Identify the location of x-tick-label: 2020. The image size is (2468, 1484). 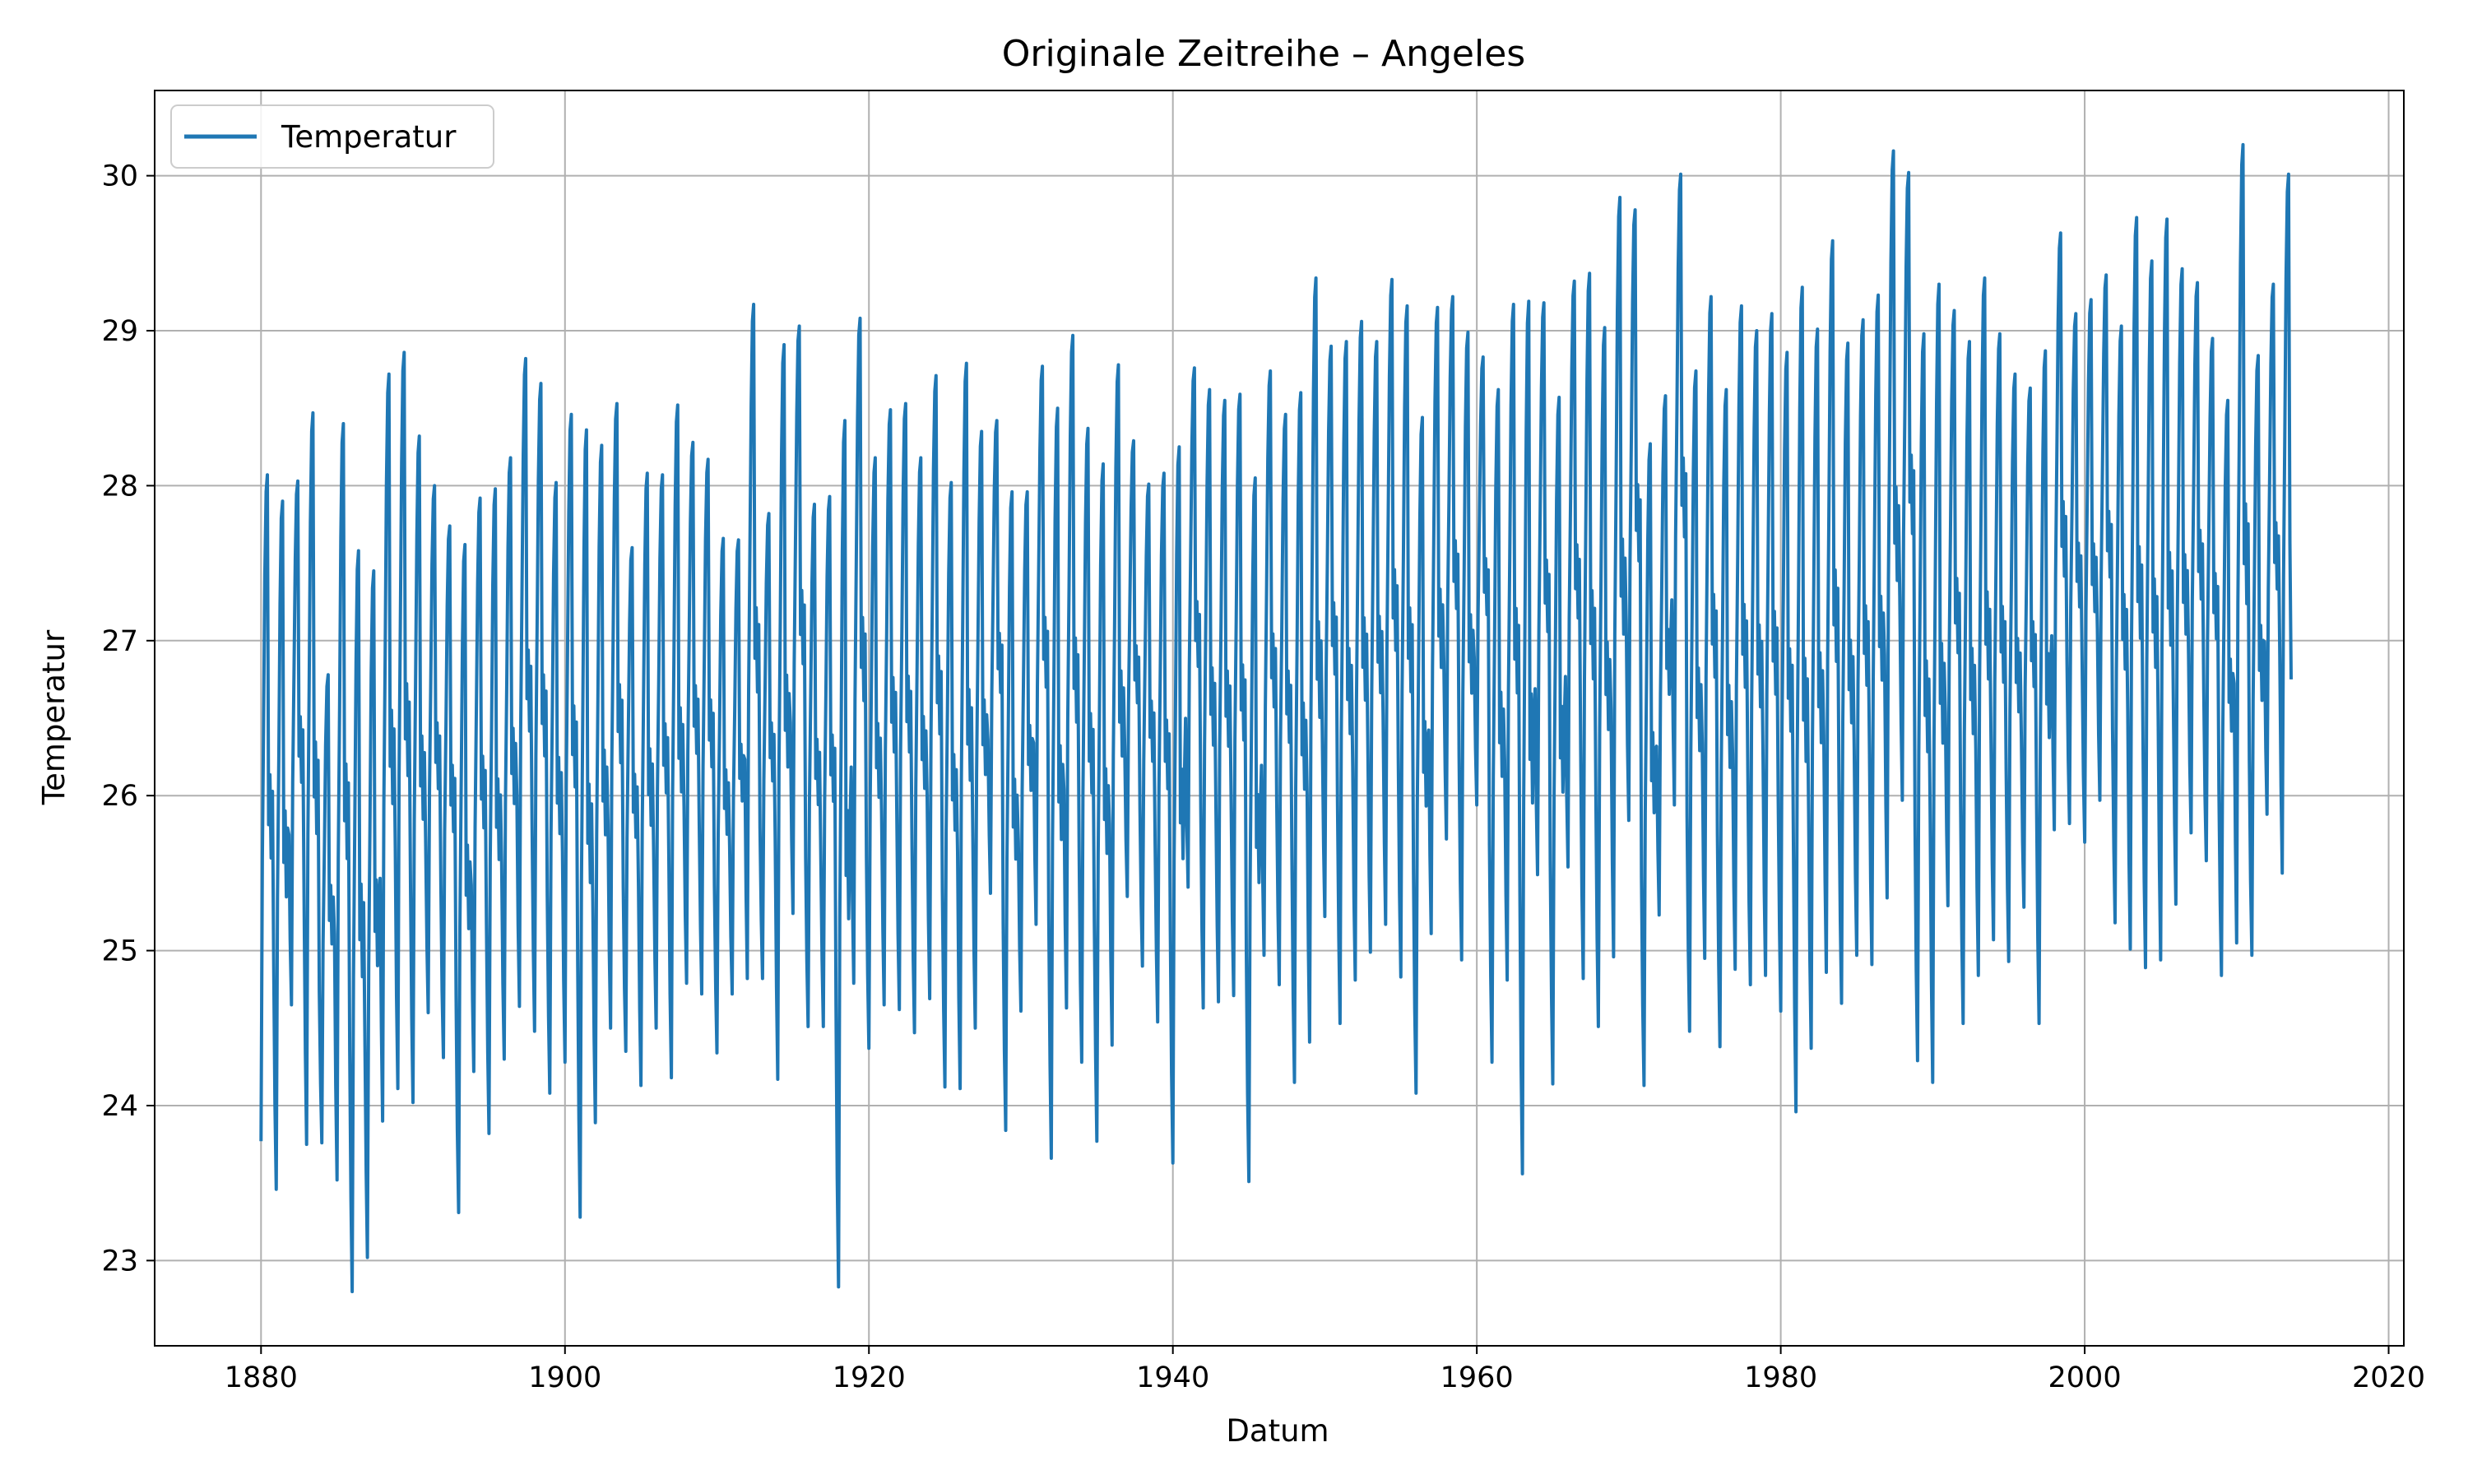
(2388, 1377).